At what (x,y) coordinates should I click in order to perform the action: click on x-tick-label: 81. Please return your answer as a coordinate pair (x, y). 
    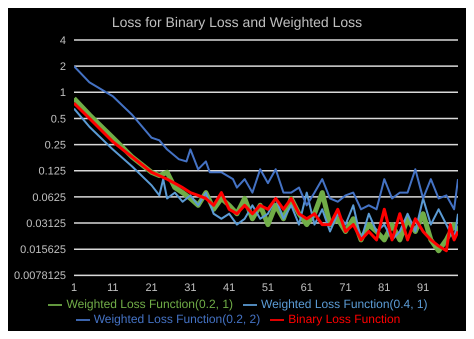
    Looking at the image, I should click on (384, 288).